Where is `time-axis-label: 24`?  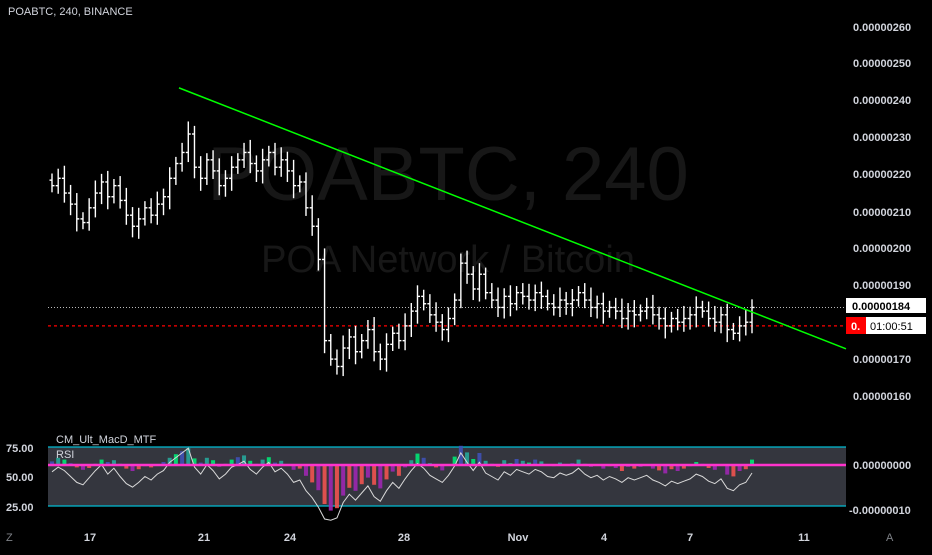 time-axis-label: 24 is located at coordinates (290, 538).